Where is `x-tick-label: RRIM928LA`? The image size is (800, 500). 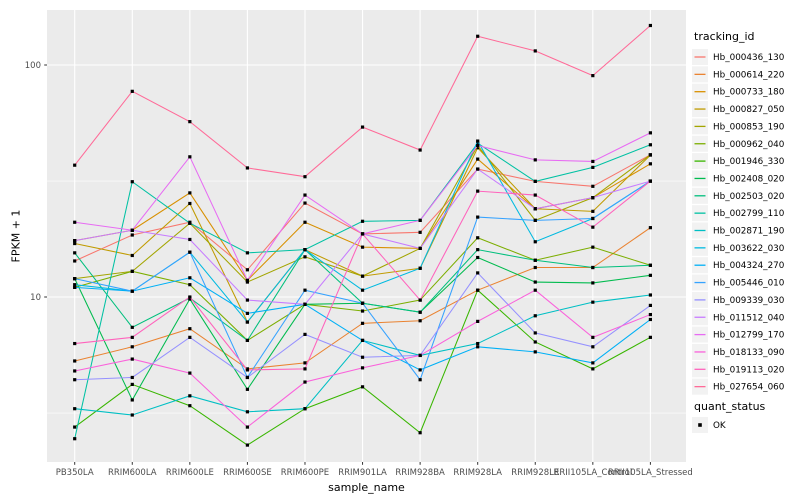 x-tick-label: RRIM928LA is located at coordinates (477, 473).